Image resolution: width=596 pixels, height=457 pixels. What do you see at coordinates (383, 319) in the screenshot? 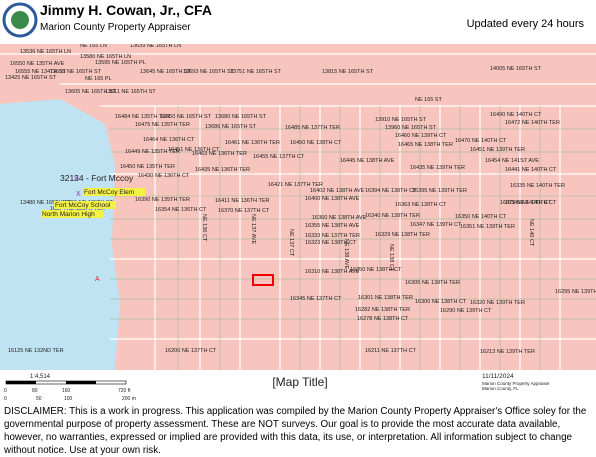
I see `street-label: 16278 NE 138TH CT` at bounding box center [383, 319].